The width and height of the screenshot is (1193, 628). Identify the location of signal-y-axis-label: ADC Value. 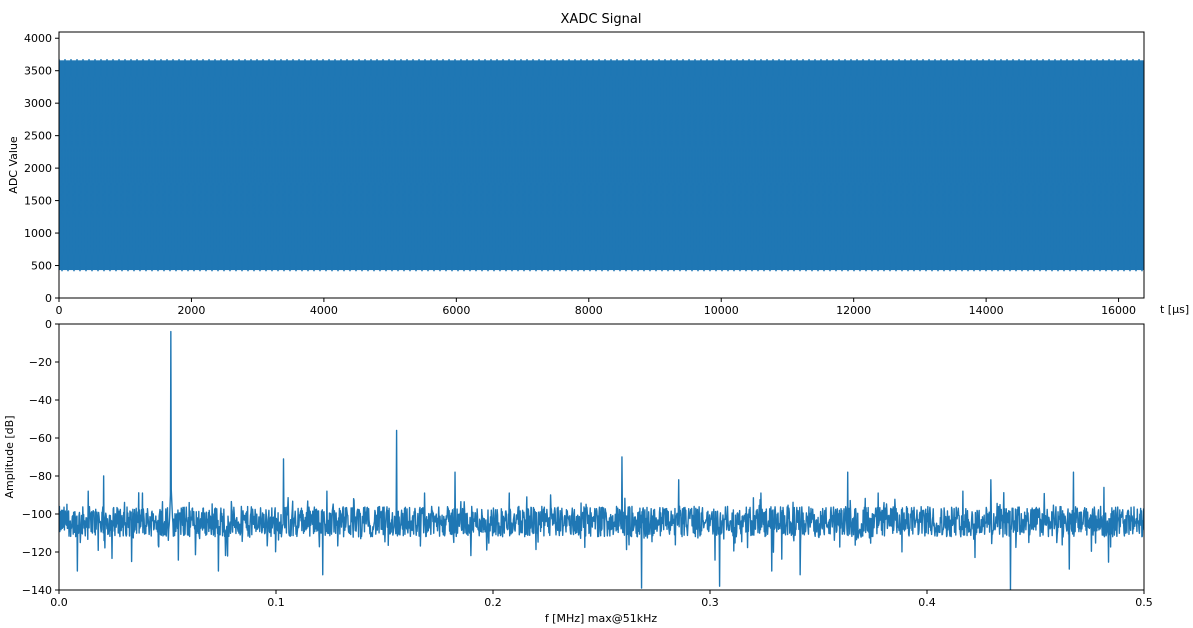
(13, 165).